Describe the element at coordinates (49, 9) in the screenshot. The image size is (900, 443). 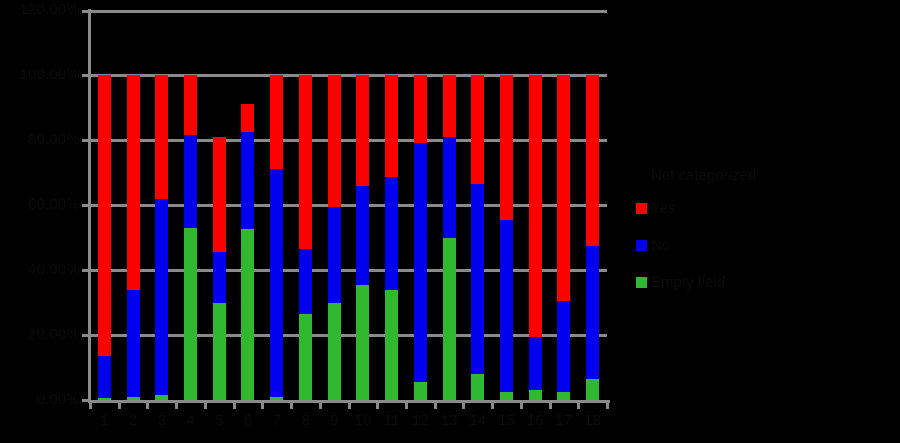
I see `y-tick-label: 120.00%` at that location.